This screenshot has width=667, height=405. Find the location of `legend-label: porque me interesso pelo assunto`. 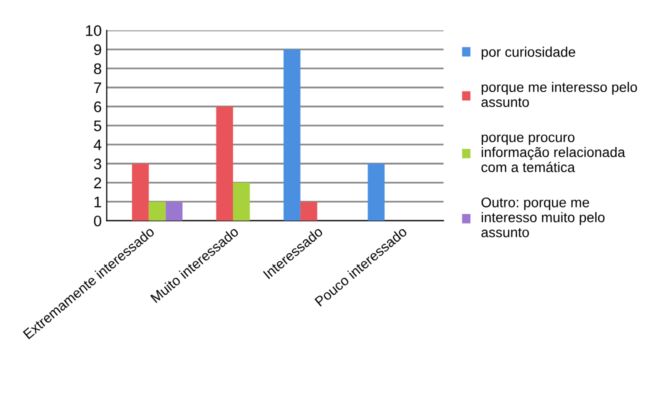

legend-label: porque me interesso pelo assunto is located at coordinates (559, 95).